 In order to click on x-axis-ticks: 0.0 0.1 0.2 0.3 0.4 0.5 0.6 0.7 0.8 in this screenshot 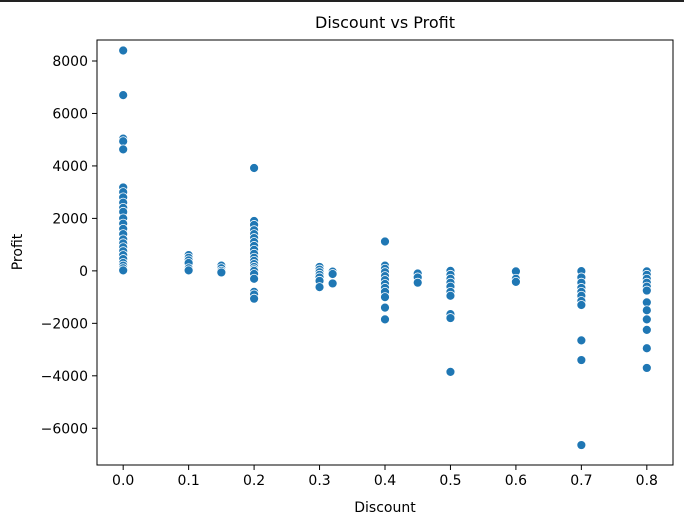, I will do `click(385, 477)`.